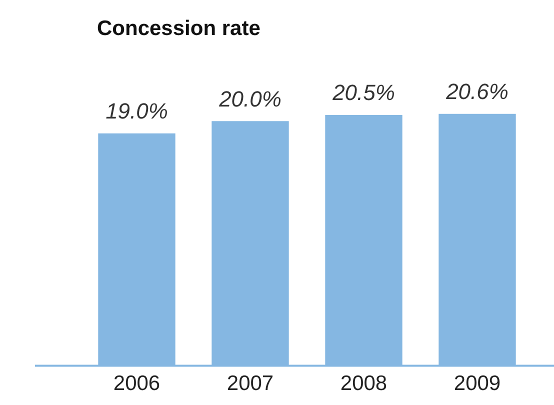 The height and width of the screenshot is (405, 554). Describe the element at coordinates (250, 384) in the screenshot. I see `x-tick-label: 2007` at that location.